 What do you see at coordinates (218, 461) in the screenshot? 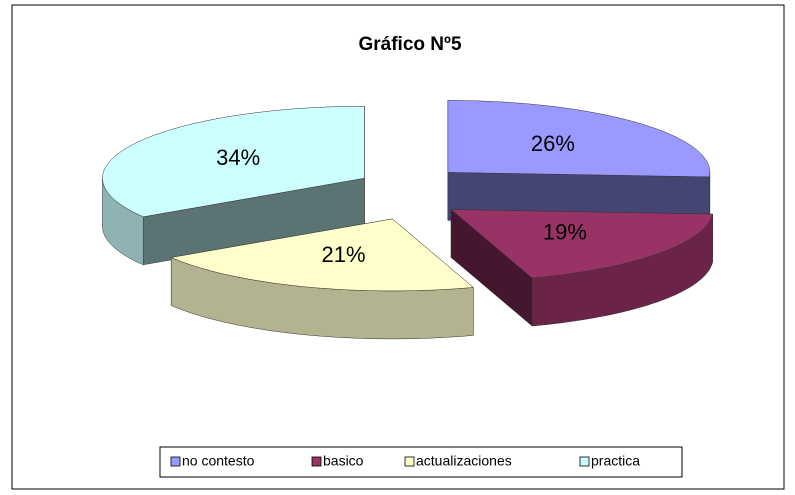
I see `legend-label: no contesto` at bounding box center [218, 461].